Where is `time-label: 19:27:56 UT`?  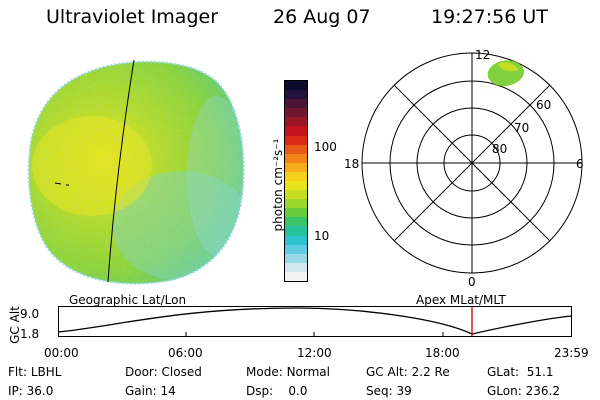
time-label: 19:27:56 UT is located at coordinates (489, 17).